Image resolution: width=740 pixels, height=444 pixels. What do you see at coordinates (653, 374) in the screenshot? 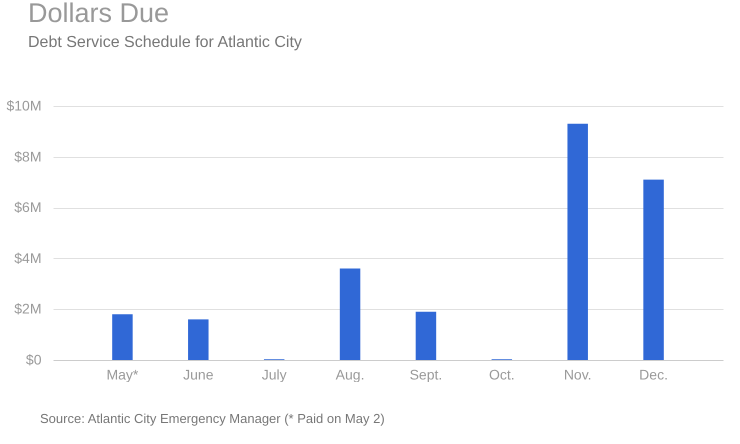
I see `x-tick-label: Dec.` at bounding box center [653, 374].